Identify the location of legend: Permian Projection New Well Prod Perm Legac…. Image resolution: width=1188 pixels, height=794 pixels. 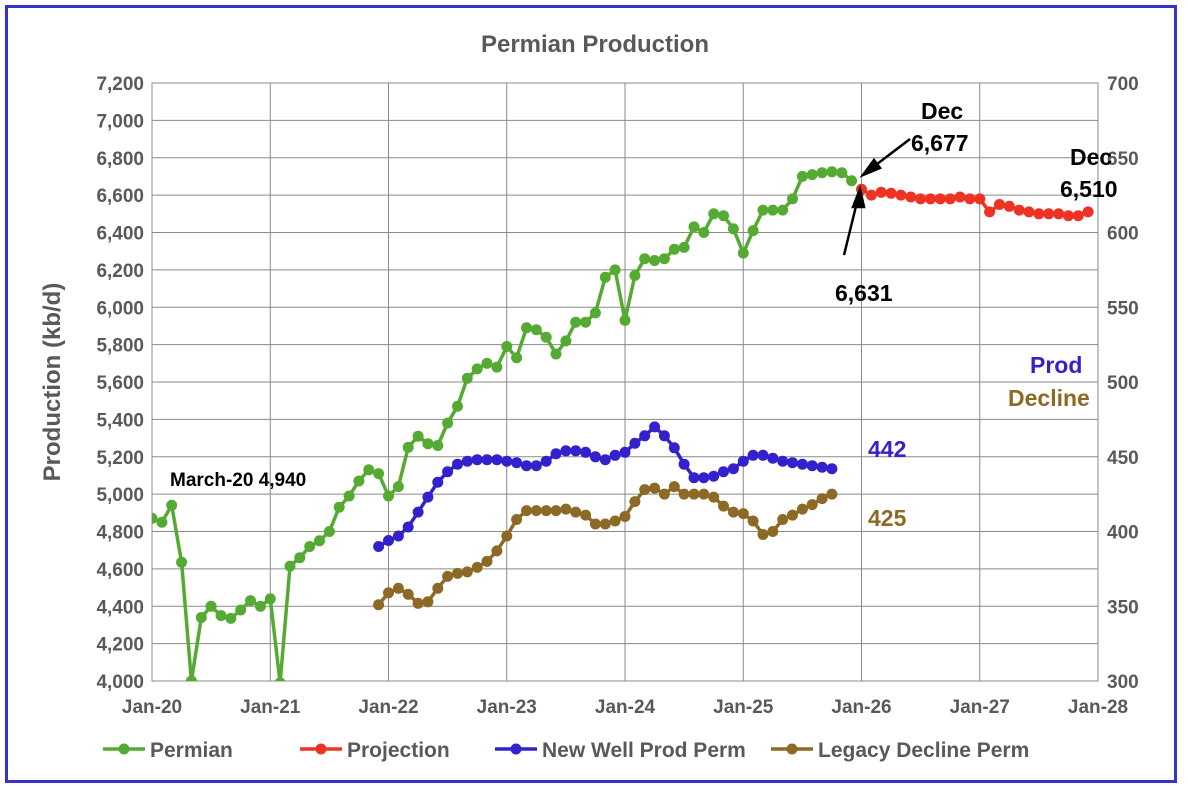
(566, 750).